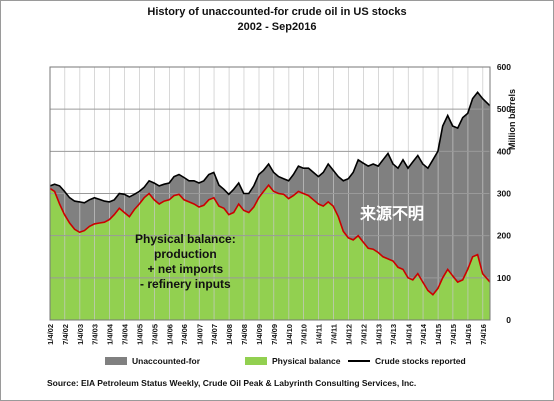 Image resolution: width=554 pixels, height=401 pixels. I want to click on x-tick-label: 7/4/06, so click(184, 334).